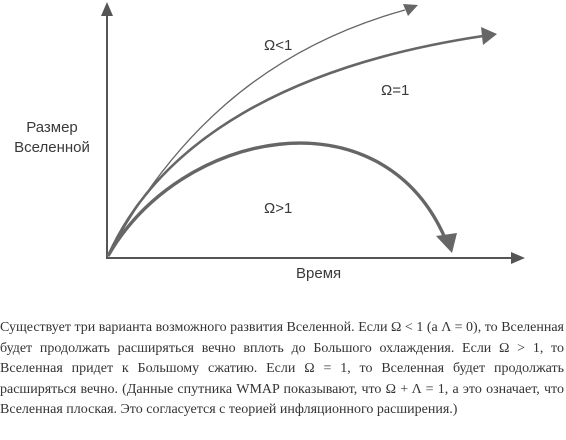 The image size is (566, 440). I want to click on x-axis-arrow-icon, so click(518, 258).